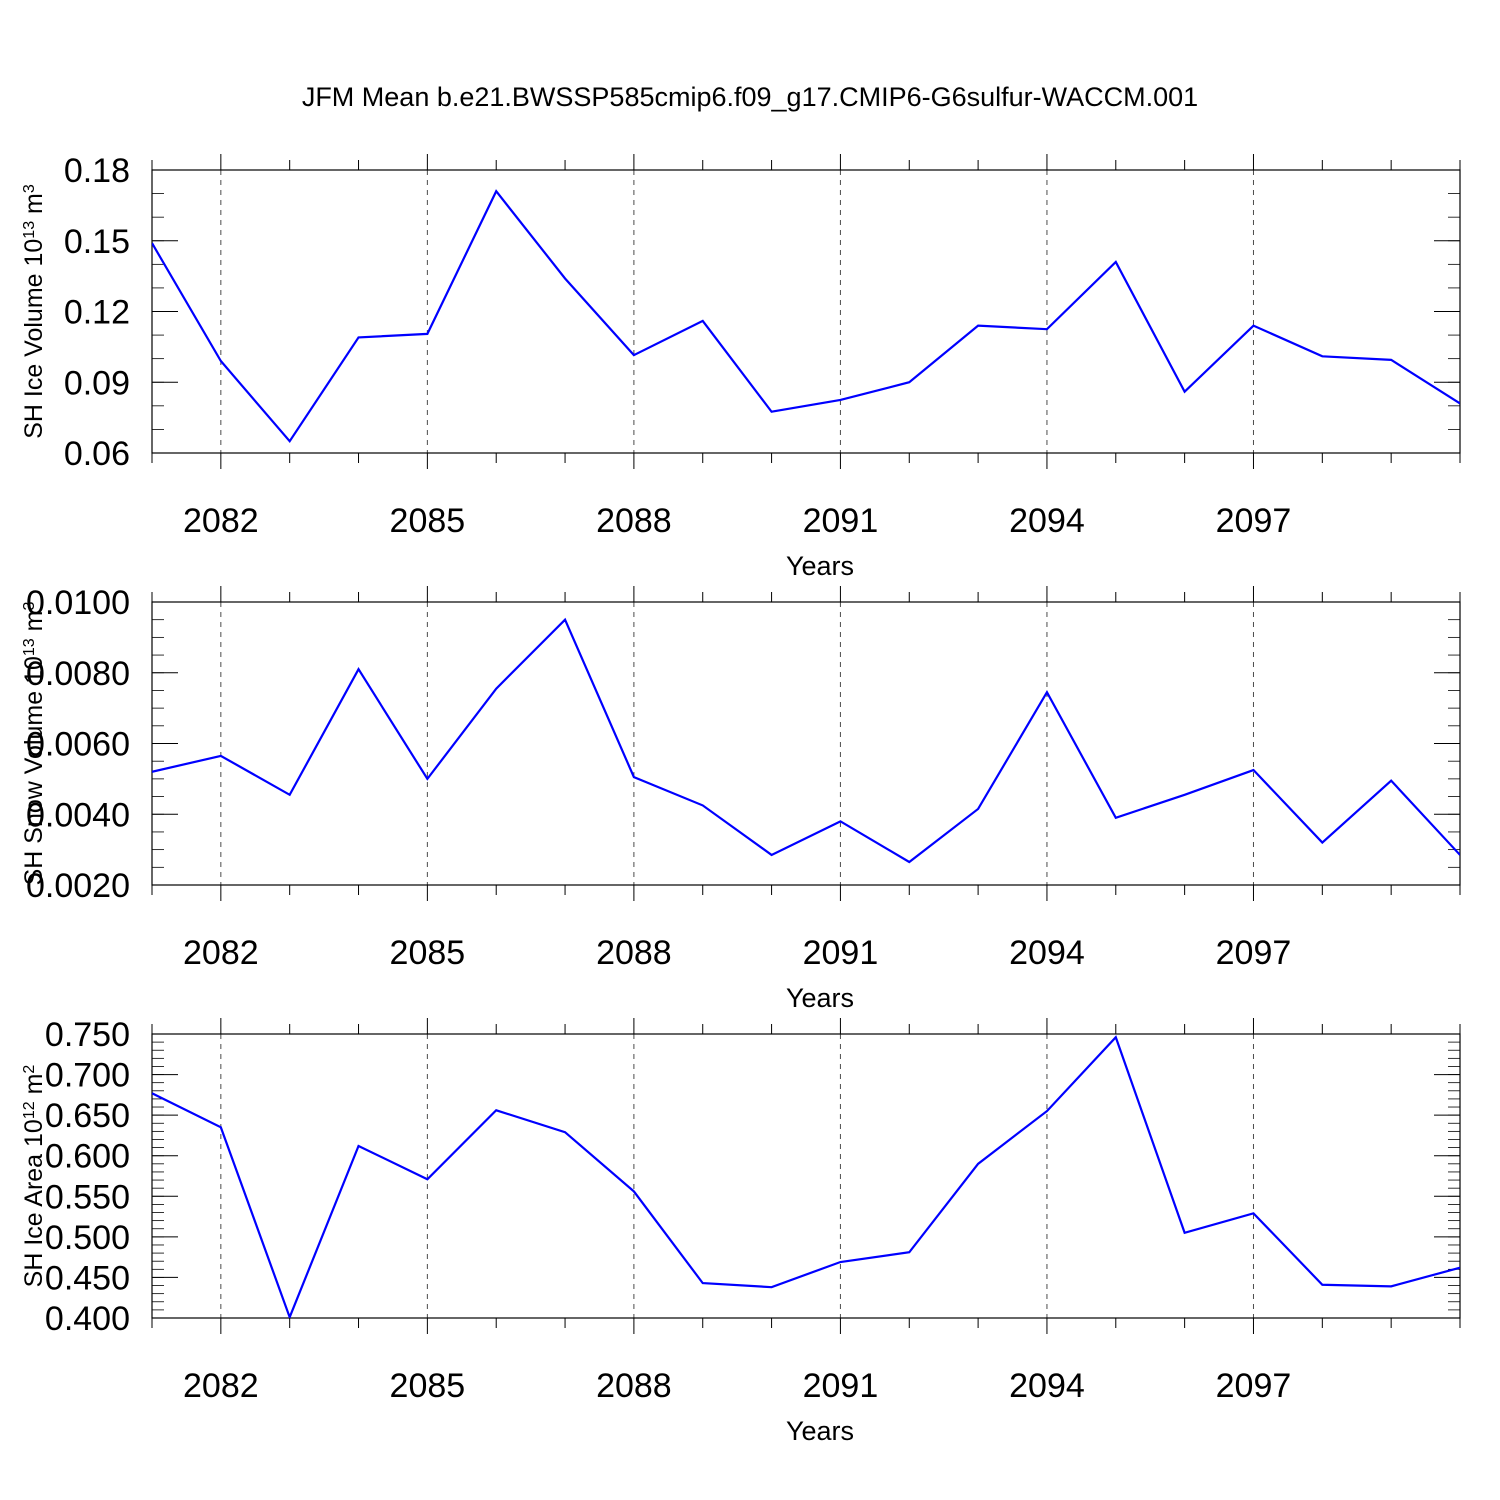 This screenshot has height=1500, width=1500. What do you see at coordinates (78, 674) in the screenshot?
I see `y-tick-label: 0.0080` at bounding box center [78, 674].